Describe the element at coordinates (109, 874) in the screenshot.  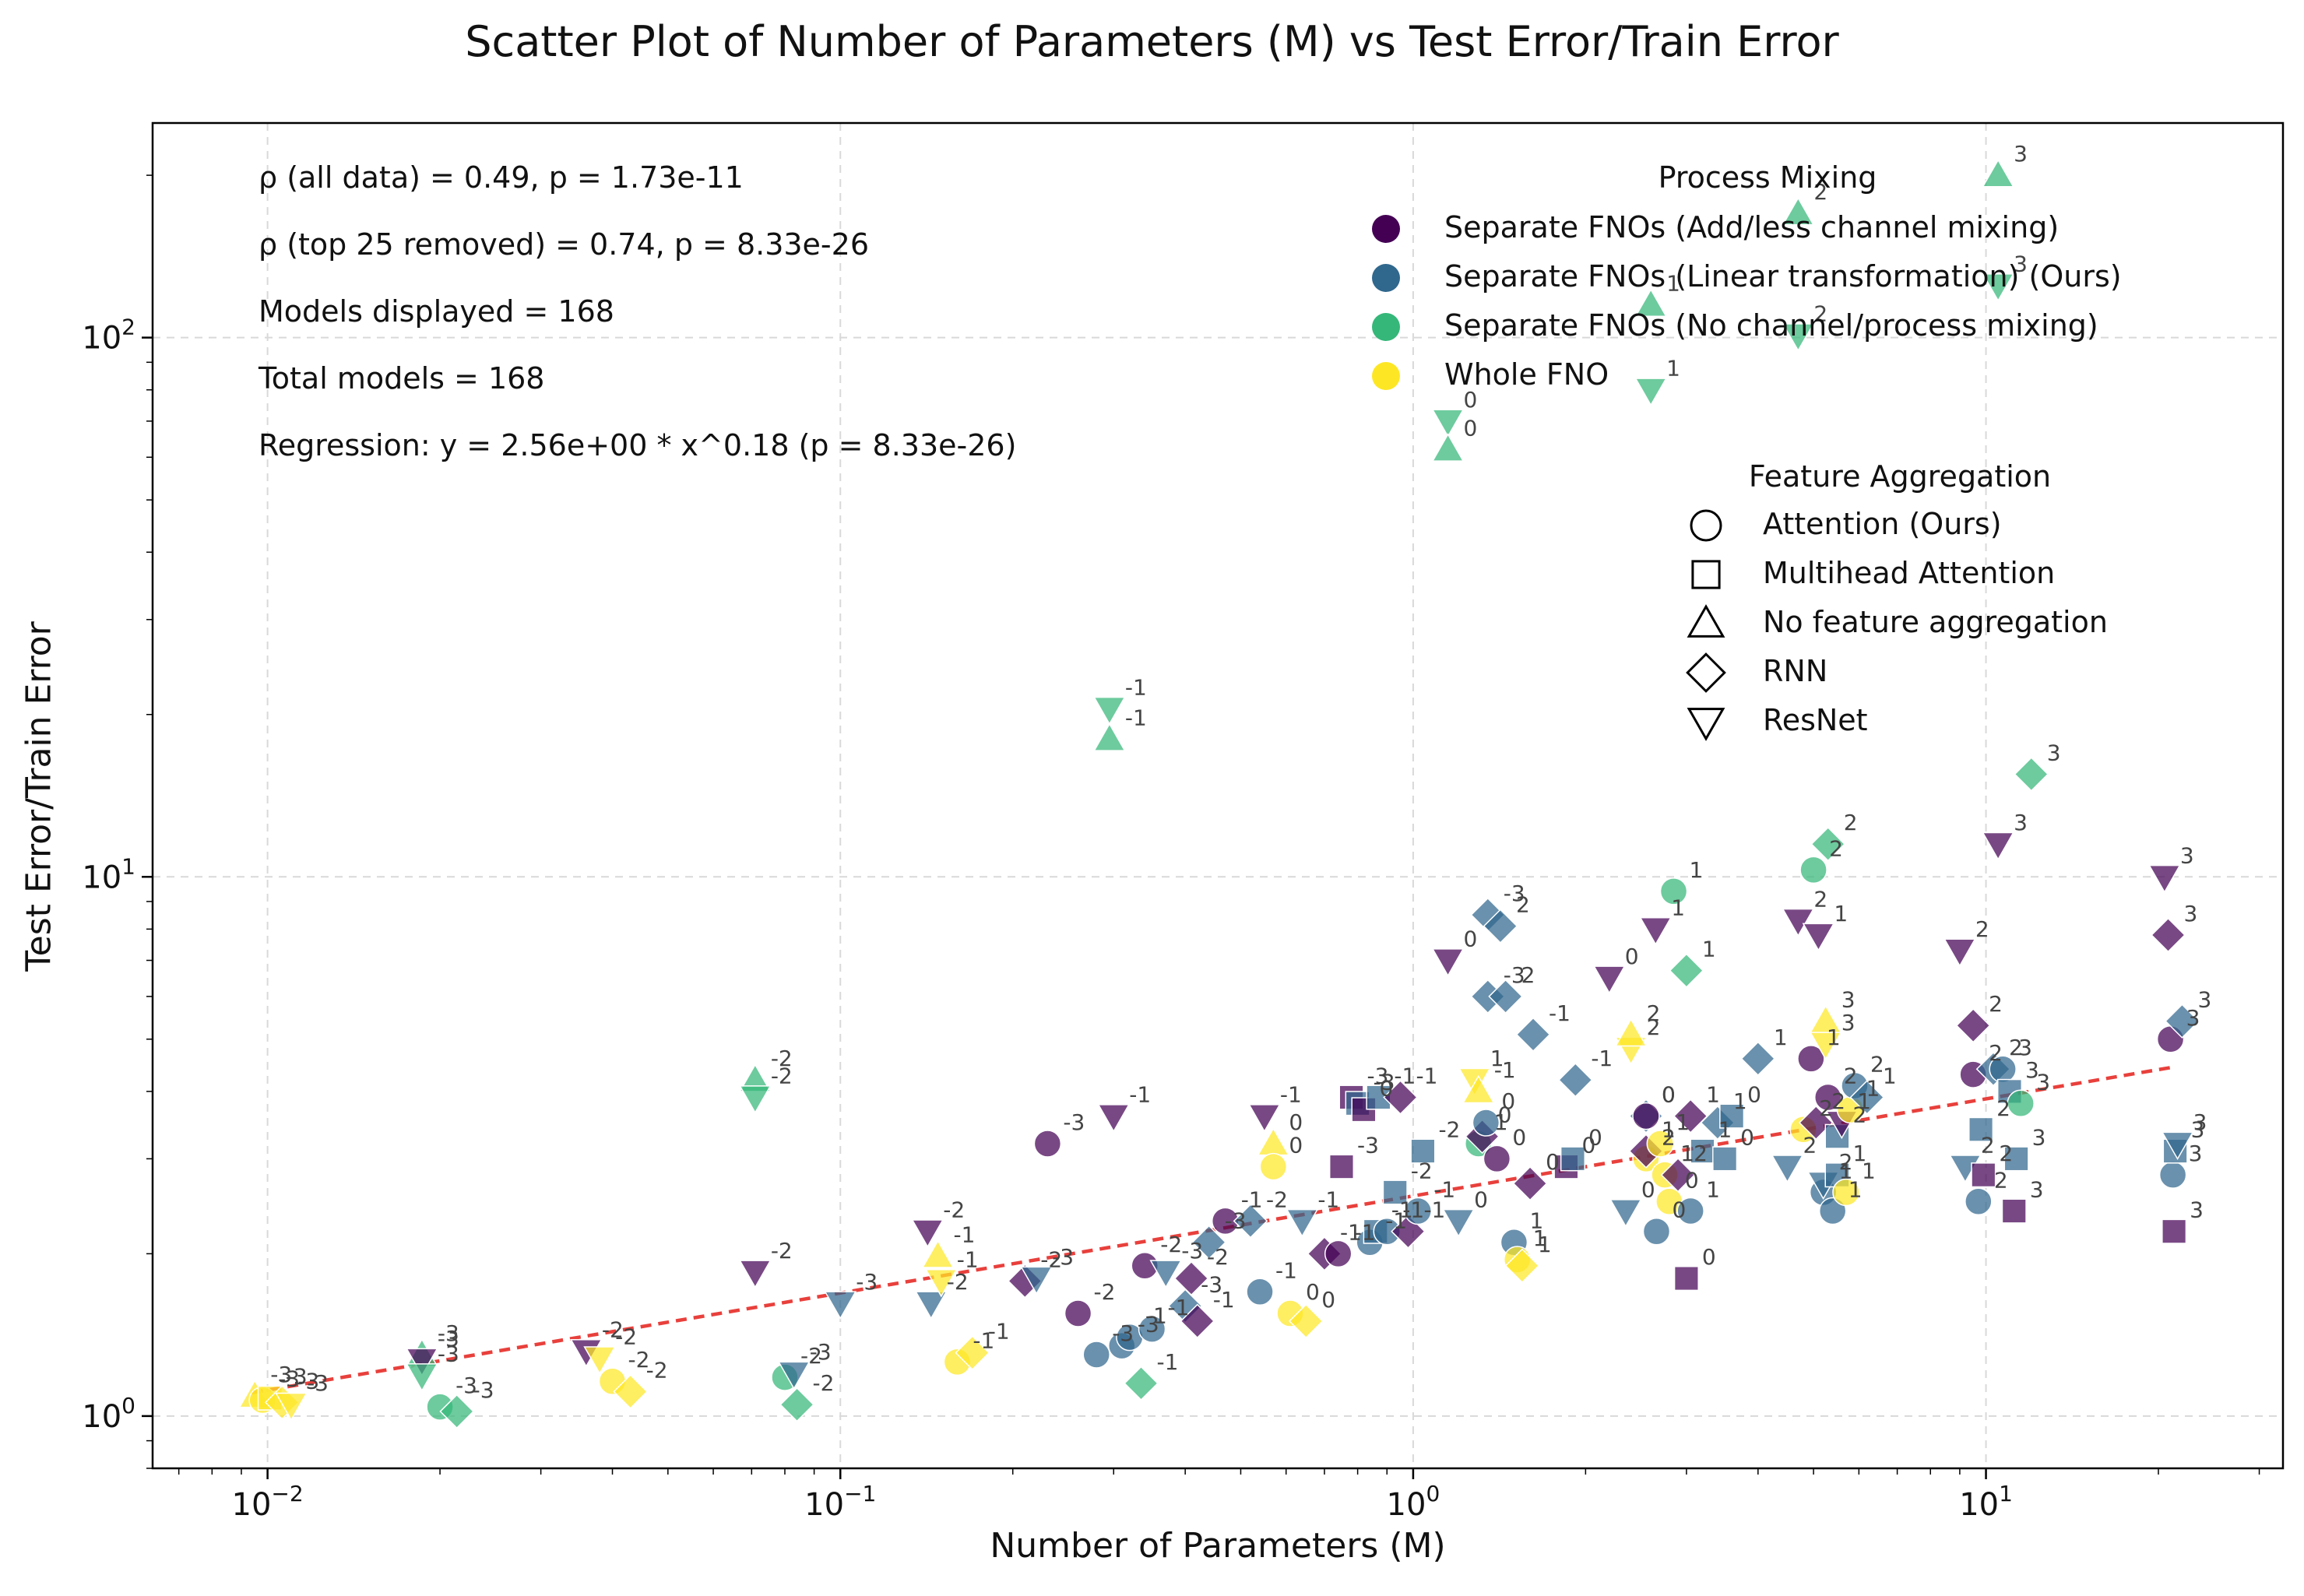
I see `y-tick-label: 101` at that location.